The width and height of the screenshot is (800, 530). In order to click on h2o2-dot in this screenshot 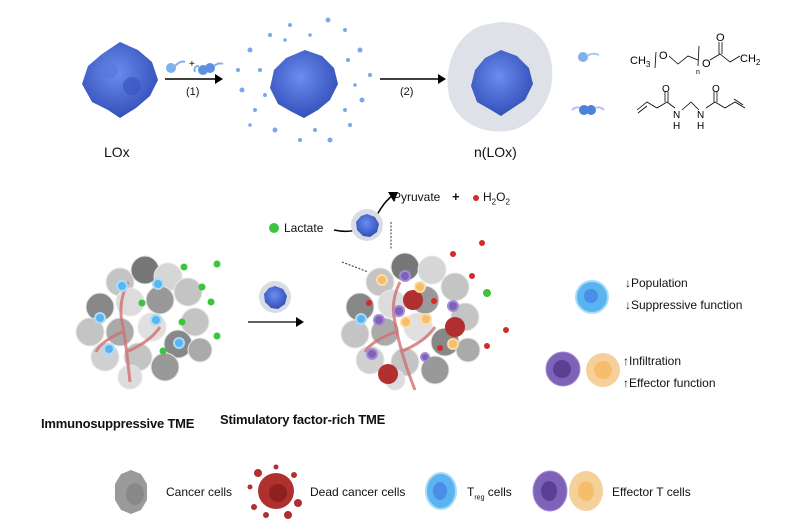, I will do `click(476, 198)`.